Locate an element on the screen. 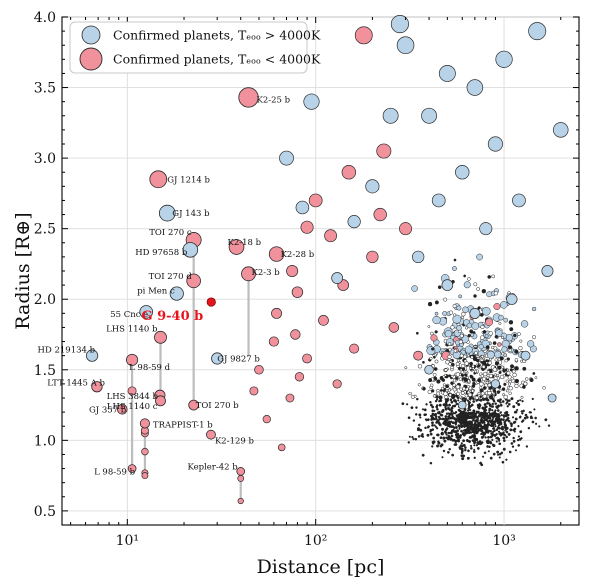 This screenshot has width=600, height=585. y-tick-label: 1.0 is located at coordinates (45, 441).